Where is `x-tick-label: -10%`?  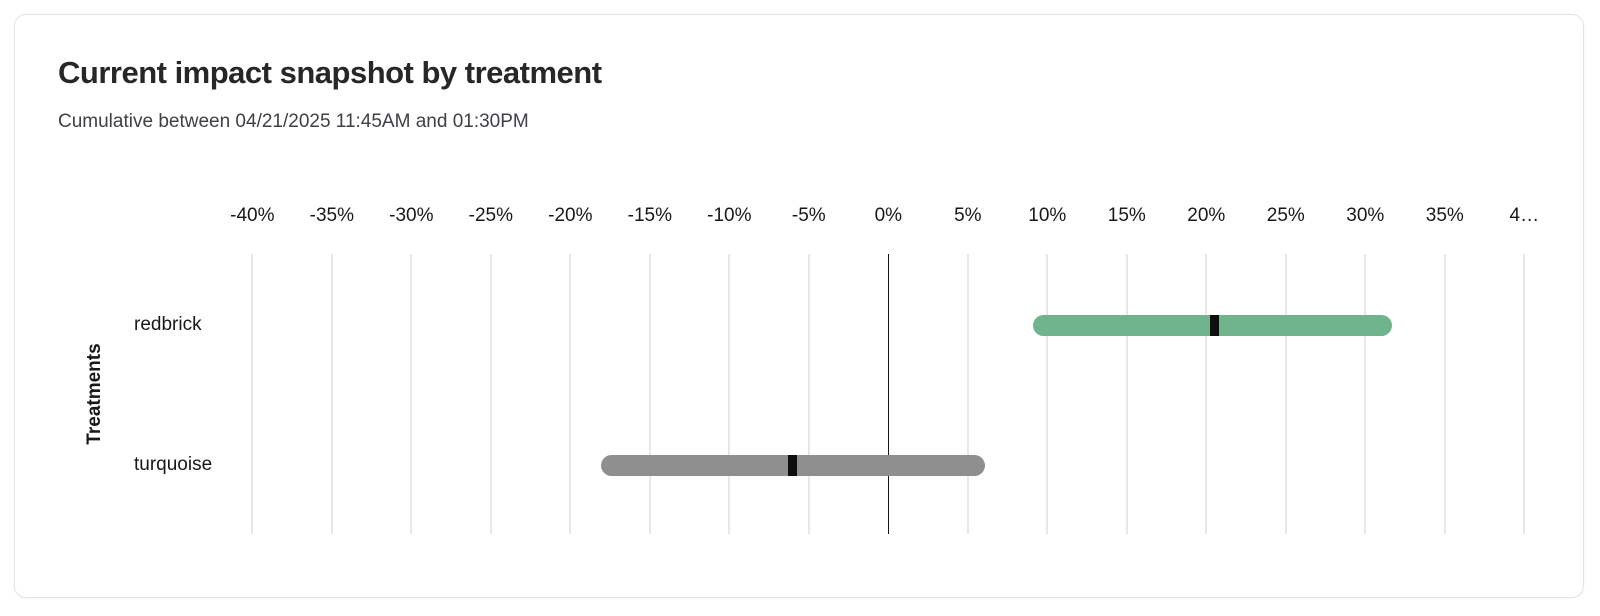
x-tick-label: -10% is located at coordinates (729, 215).